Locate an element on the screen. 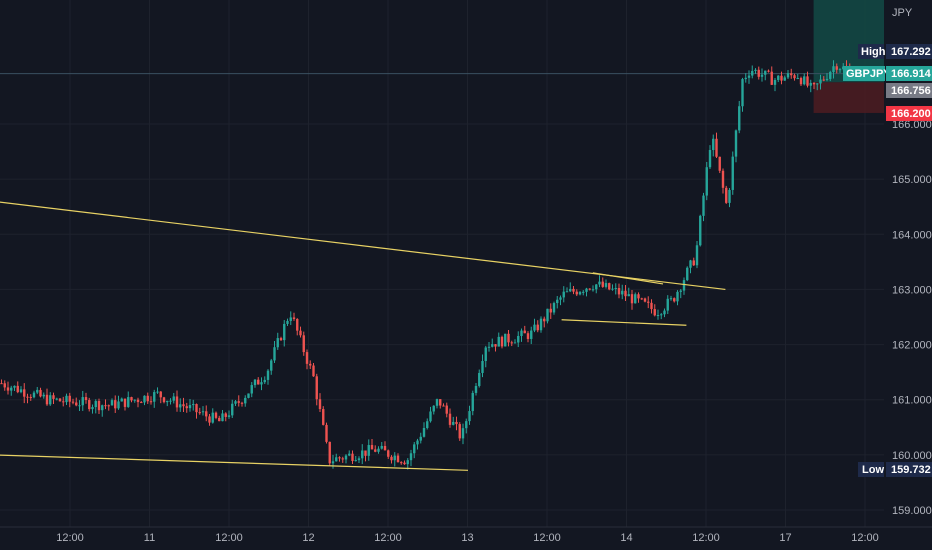 The height and width of the screenshot is (550, 932). stop-price-tag: 166.200 is located at coordinates (909, 113).